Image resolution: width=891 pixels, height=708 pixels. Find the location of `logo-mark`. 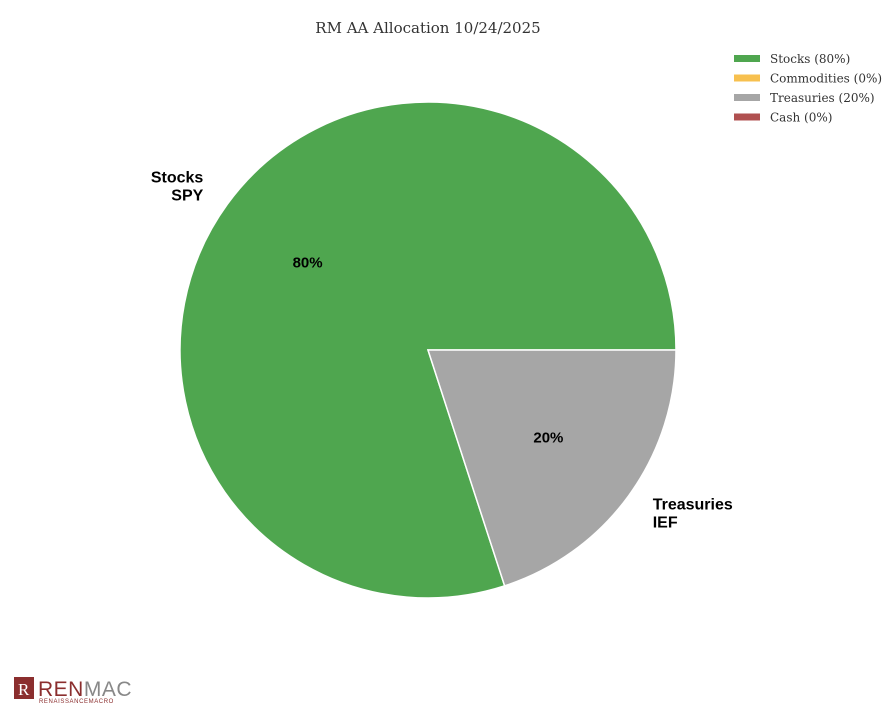

logo-mark is located at coordinates (24, 688).